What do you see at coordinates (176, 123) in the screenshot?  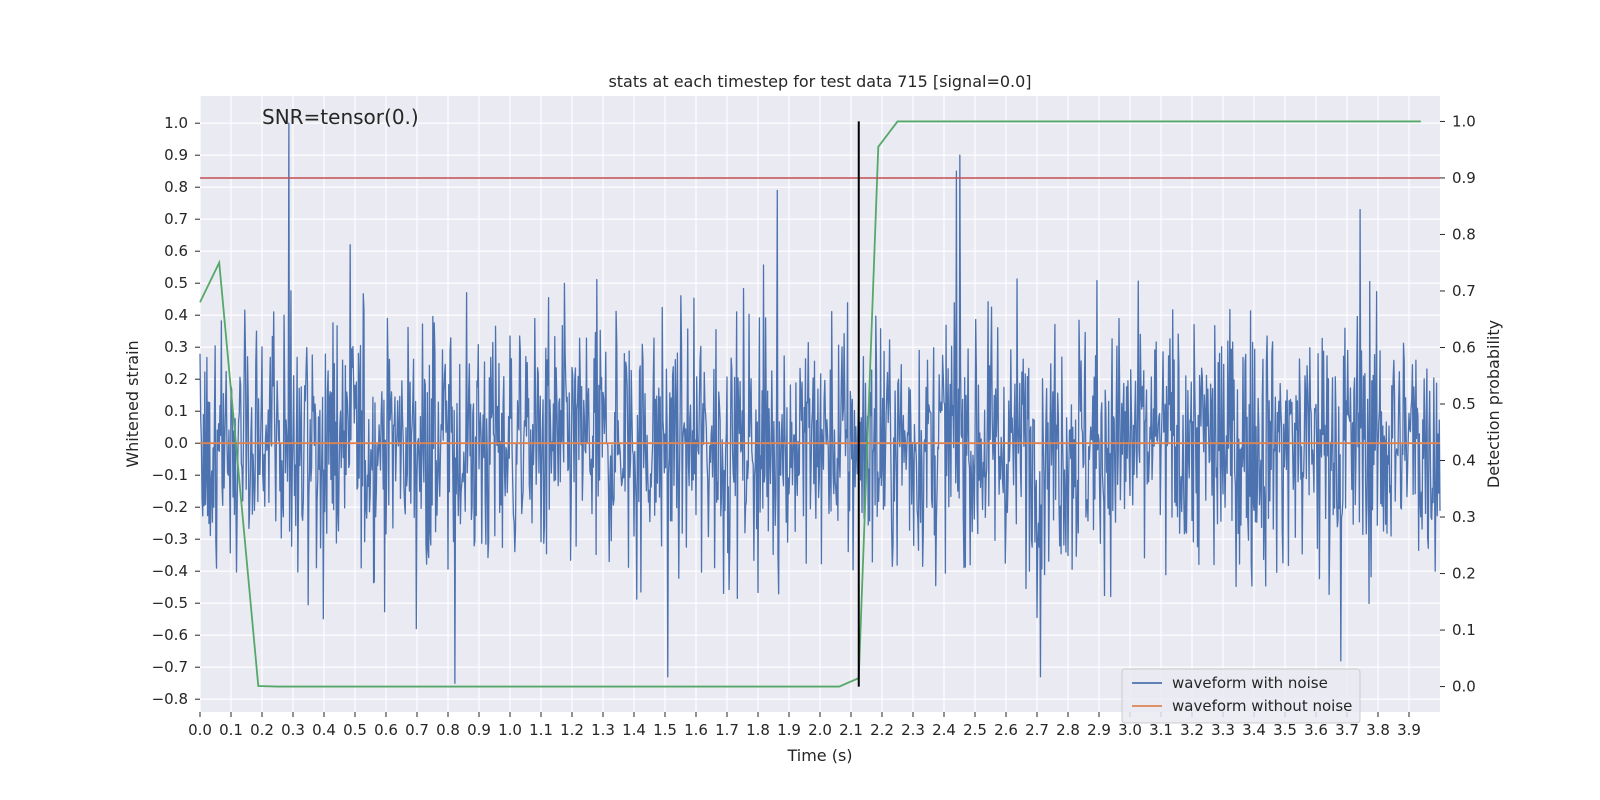 I see `y-tick-label: 1.0` at bounding box center [176, 123].